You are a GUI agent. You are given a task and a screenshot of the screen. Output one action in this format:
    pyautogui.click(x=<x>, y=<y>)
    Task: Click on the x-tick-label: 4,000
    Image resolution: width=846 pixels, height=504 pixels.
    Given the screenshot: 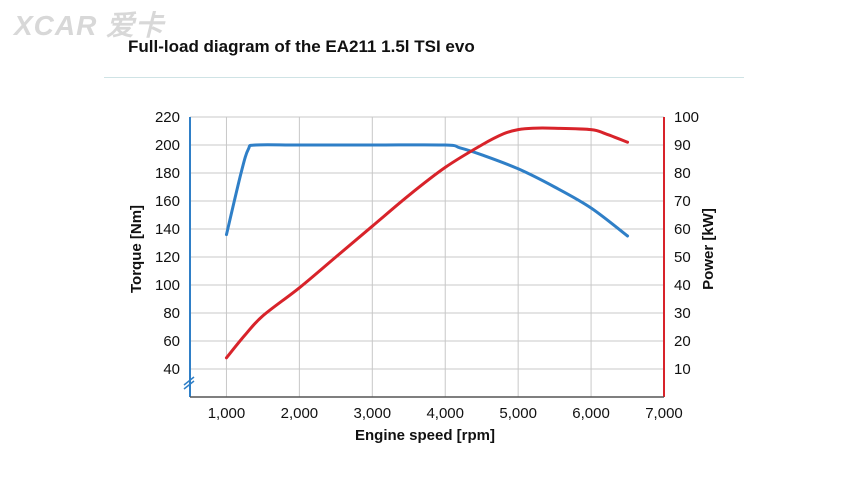 What is the action you would take?
    pyautogui.click(x=445, y=413)
    